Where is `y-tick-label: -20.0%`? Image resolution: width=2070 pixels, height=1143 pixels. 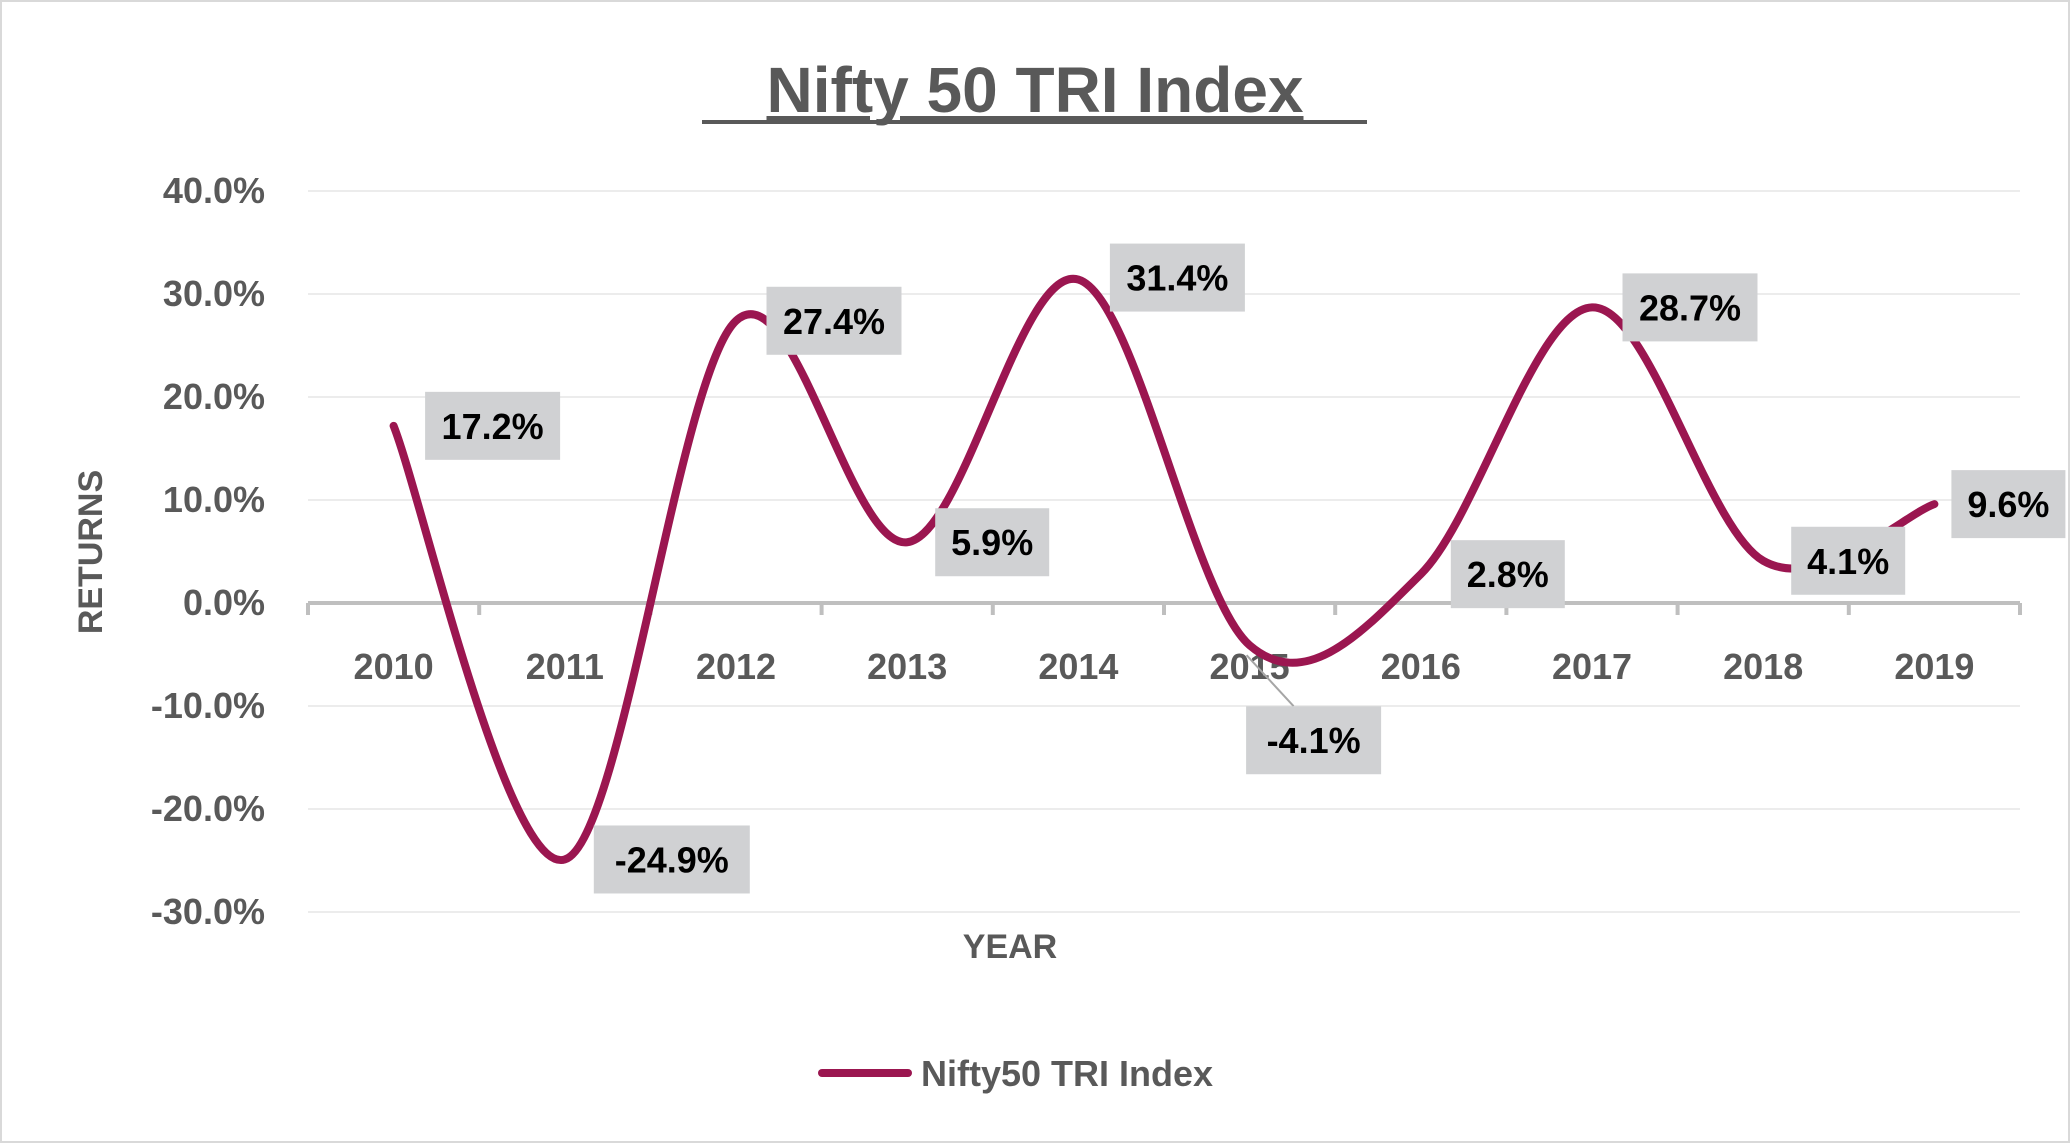 y-tick-label: -20.0% is located at coordinates (208, 808).